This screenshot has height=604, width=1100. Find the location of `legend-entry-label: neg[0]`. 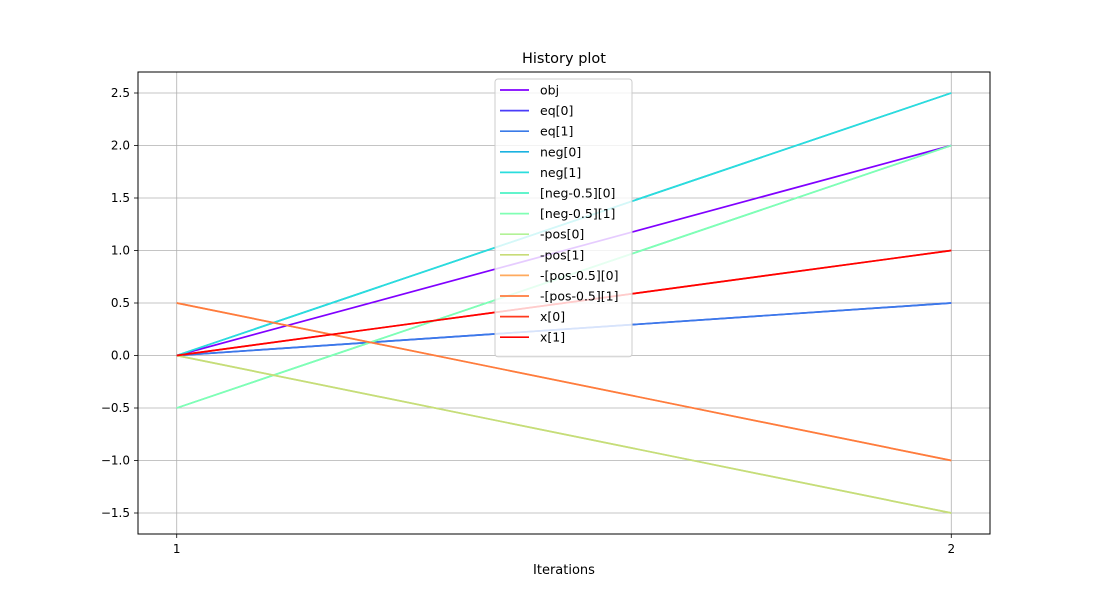

legend-entry-label: neg[0] is located at coordinates (560, 151).